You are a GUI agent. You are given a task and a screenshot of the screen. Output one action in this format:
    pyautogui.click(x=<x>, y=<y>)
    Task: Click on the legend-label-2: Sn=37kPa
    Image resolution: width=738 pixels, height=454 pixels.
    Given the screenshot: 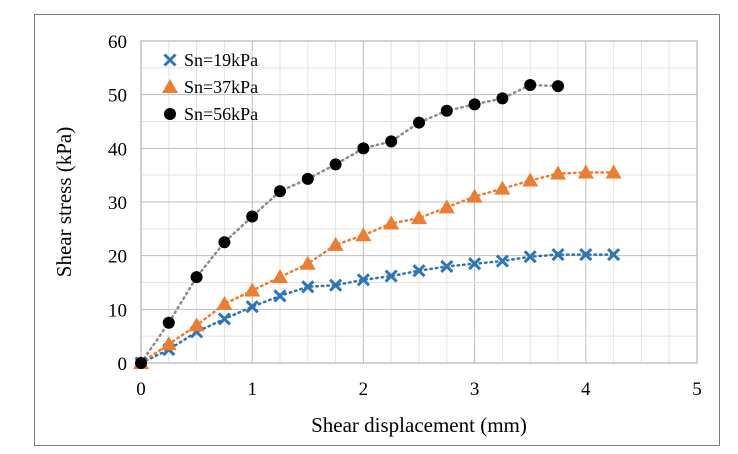 What is the action you would take?
    pyautogui.click(x=221, y=87)
    